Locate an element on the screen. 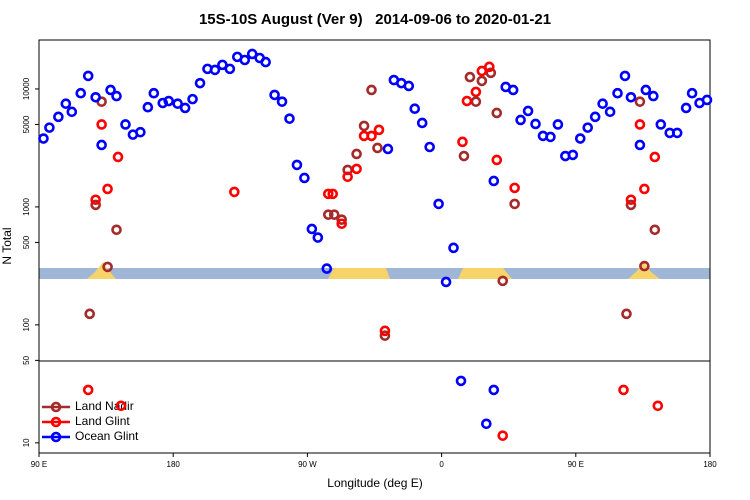  x-tick-label: 90 W is located at coordinates (307, 464).